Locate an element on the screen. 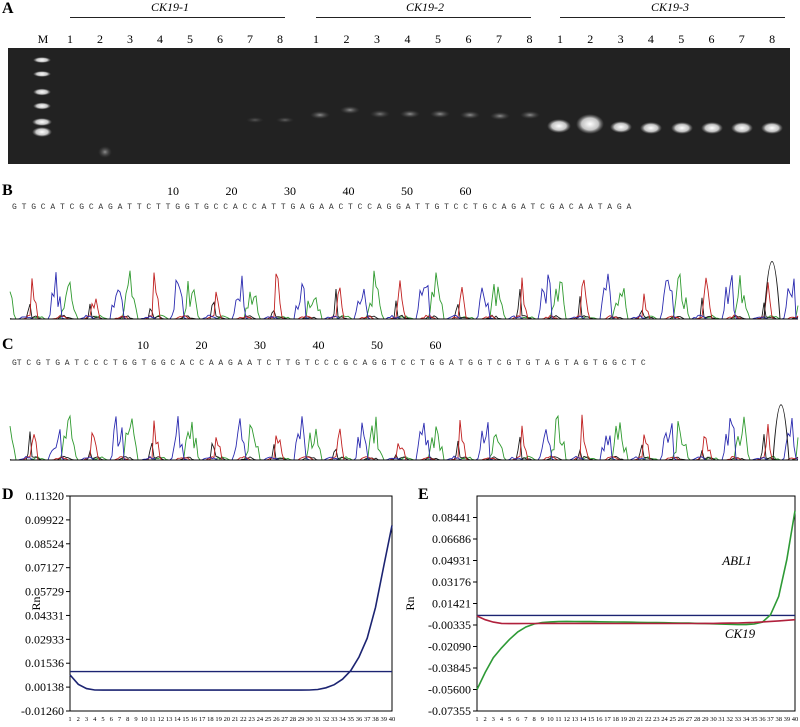  ruler-tick: 50 is located at coordinates (407, 191).